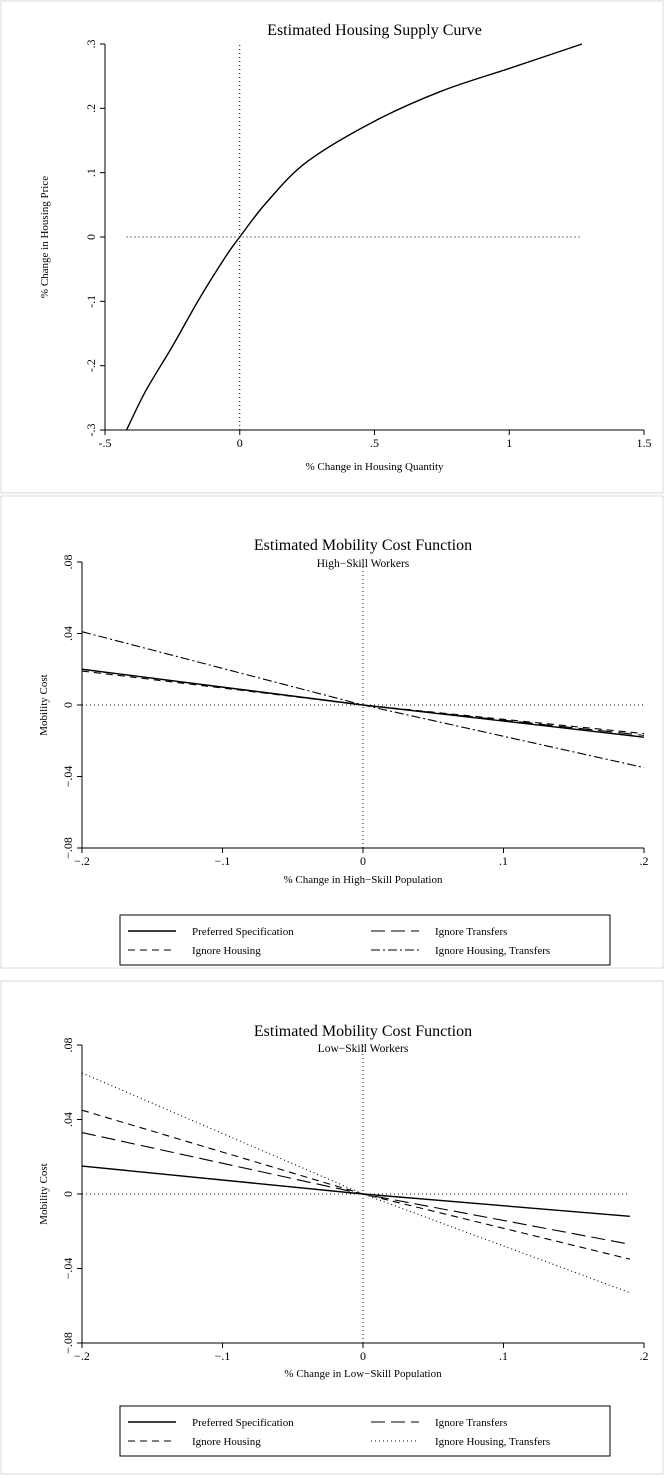  Describe the element at coordinates (91, 430) in the screenshot. I see `y-tick-label: -.3` at that location.